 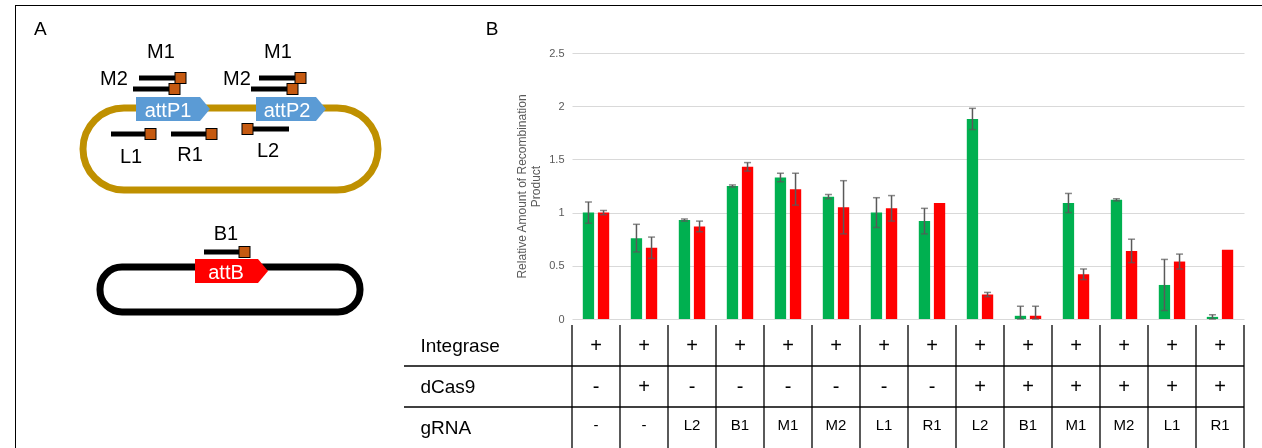 I want to click on text: attP2, so click(x=287, y=110).